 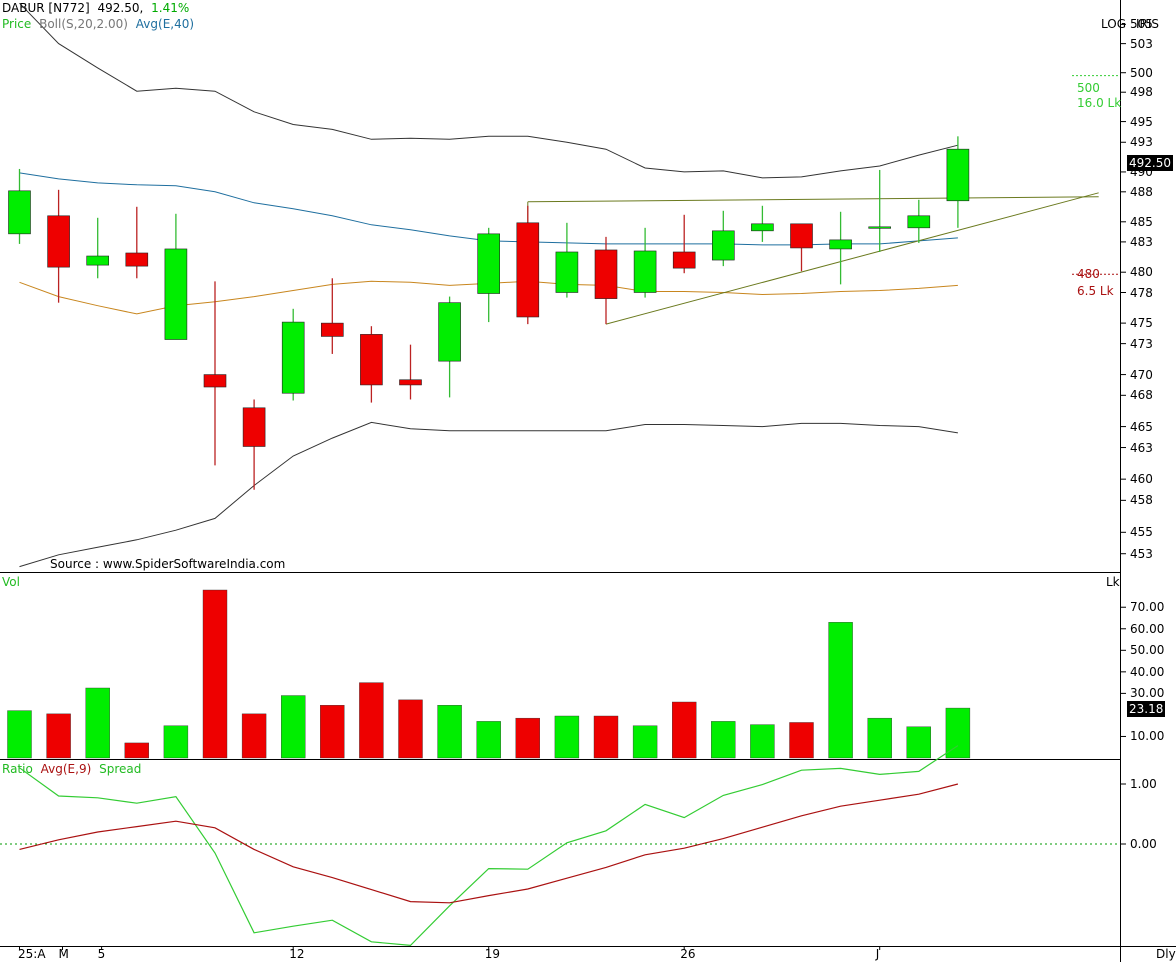 I want to click on symbol-label: DABUR [N772], so click(x=46, y=8).